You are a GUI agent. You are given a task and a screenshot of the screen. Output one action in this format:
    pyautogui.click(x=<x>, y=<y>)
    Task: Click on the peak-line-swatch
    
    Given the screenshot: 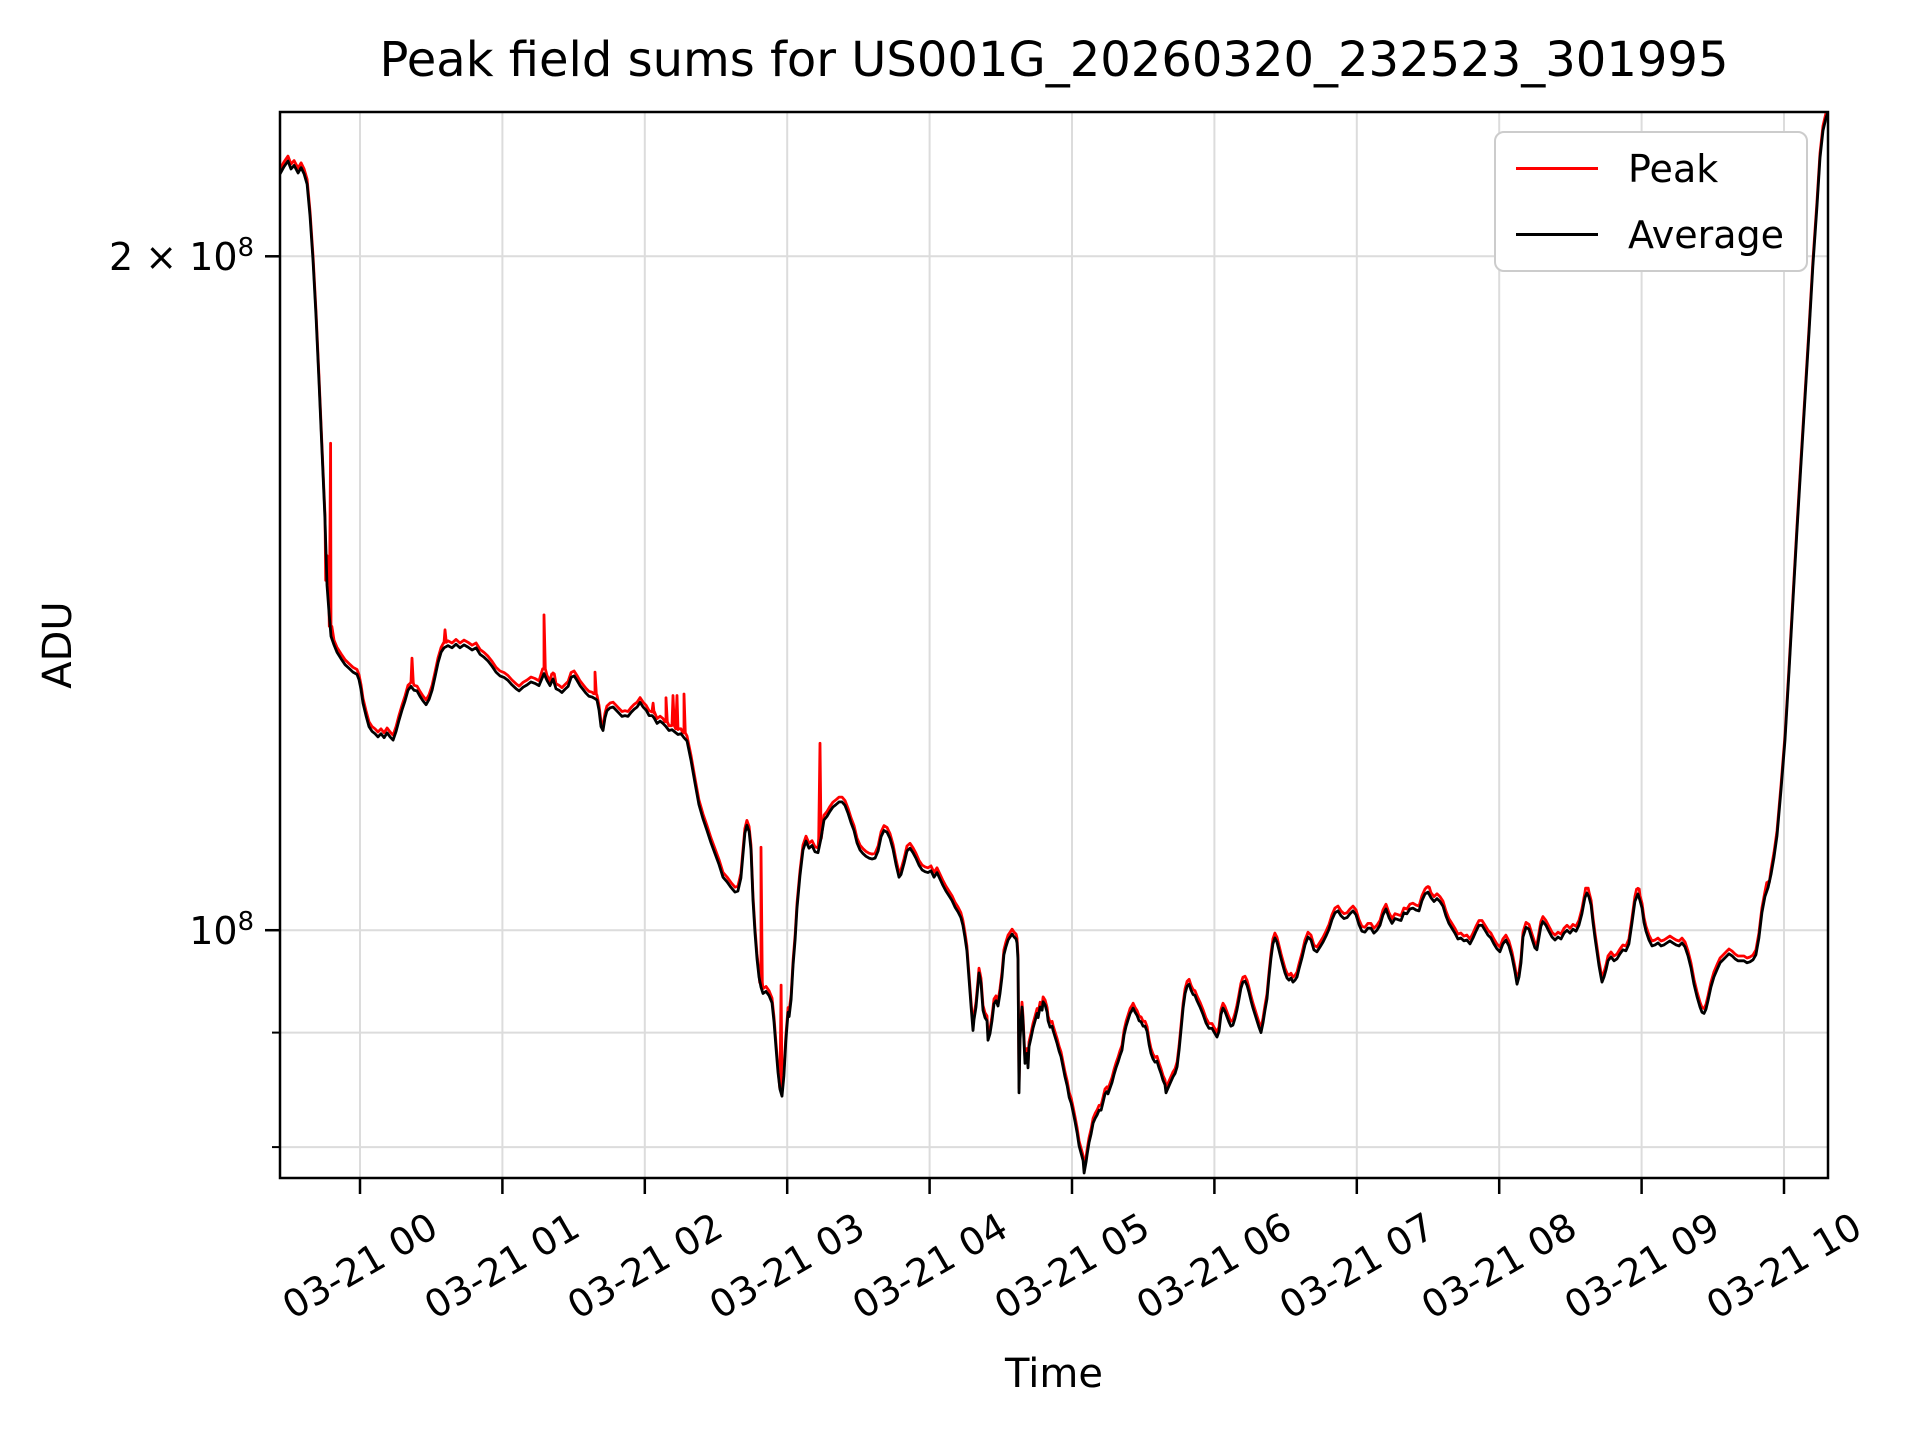 What is the action you would take?
    pyautogui.click(x=1557, y=168)
    